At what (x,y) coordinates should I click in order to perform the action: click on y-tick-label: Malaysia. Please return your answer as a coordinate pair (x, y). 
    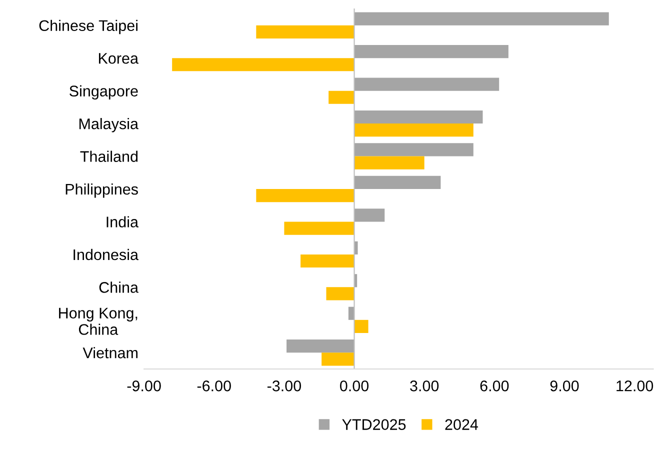
    Looking at the image, I should click on (108, 125).